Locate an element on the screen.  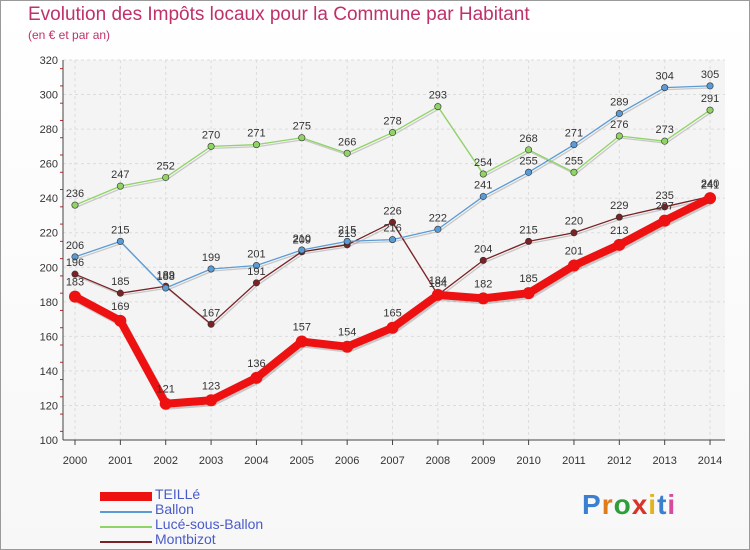
y-tick-label: 180 is located at coordinates (49, 303).